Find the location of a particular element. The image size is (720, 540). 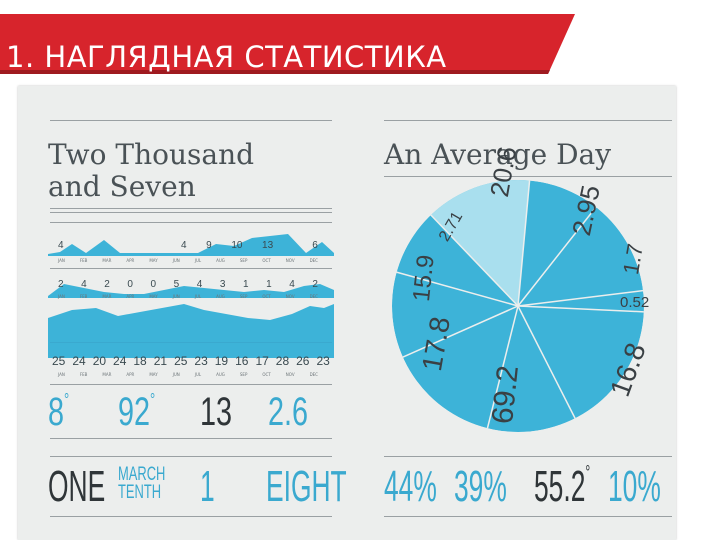

stat-39-percent: 39% is located at coordinates (480, 486).